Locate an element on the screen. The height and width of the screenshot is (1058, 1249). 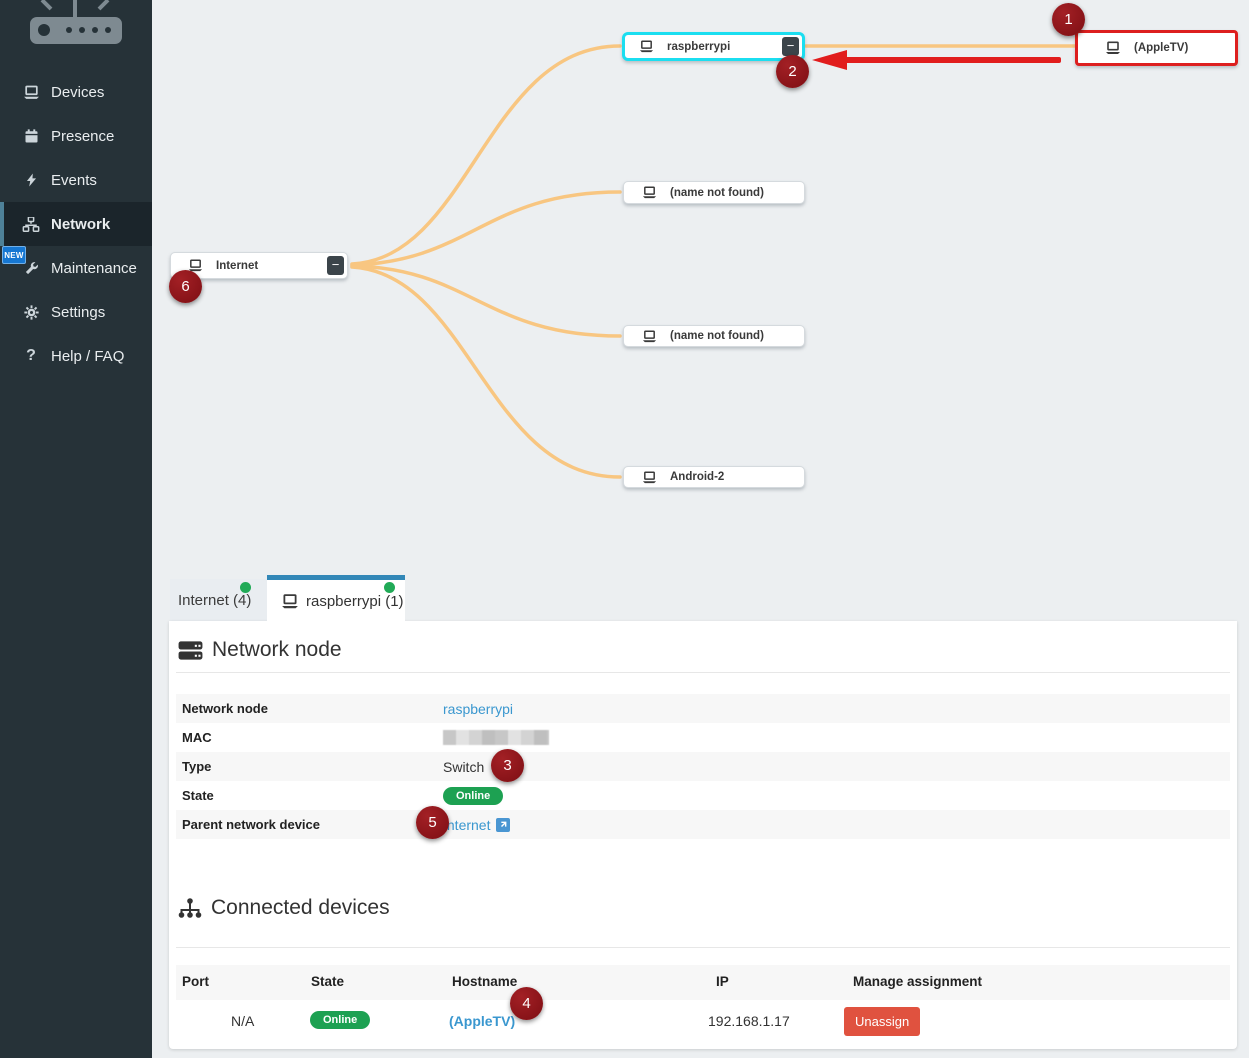
sidebar-item-label: Presence is located at coordinates (83, 136).